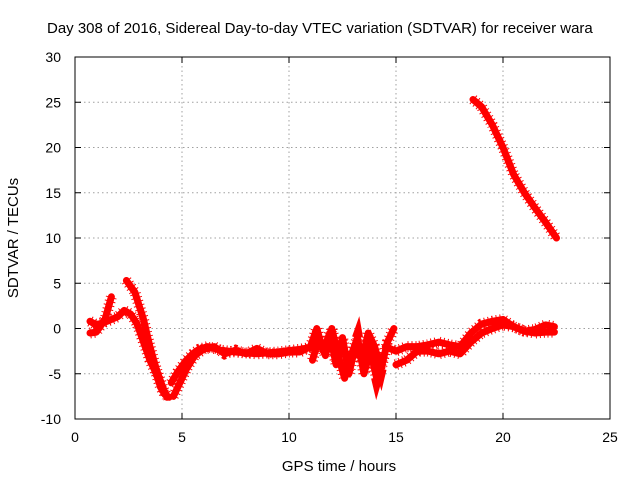  I want to click on y-tick-label: 15, so click(53, 193).